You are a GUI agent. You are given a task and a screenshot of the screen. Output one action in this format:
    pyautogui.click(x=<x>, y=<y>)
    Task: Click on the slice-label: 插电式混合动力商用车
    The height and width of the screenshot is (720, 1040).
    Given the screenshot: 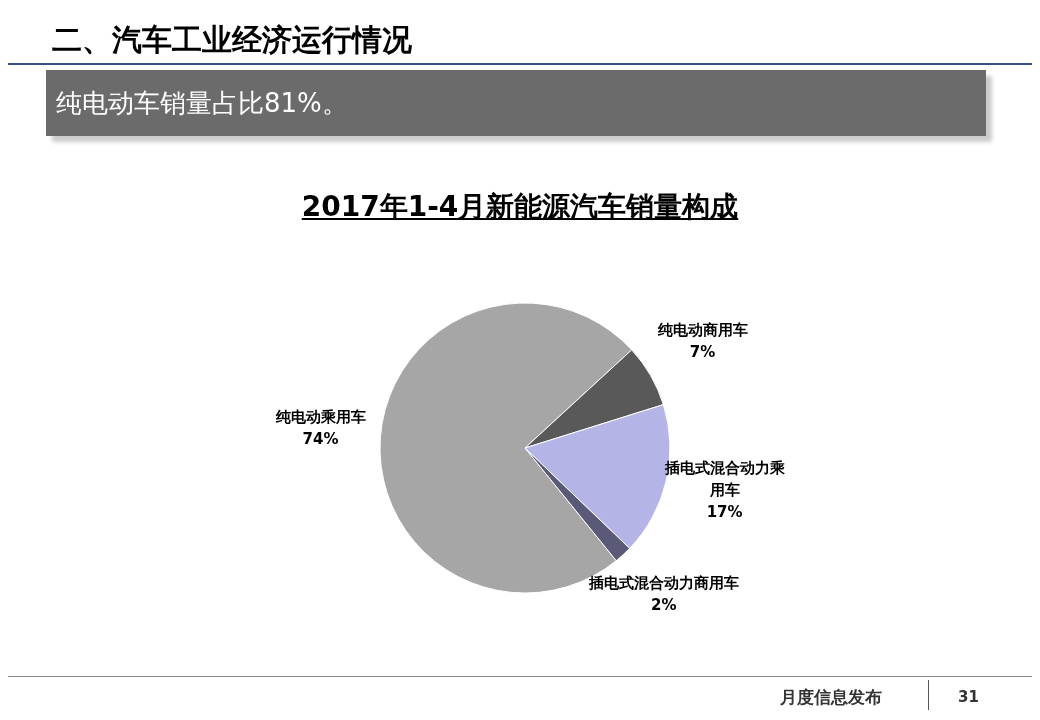 What is the action you would take?
    pyautogui.click(x=663, y=582)
    